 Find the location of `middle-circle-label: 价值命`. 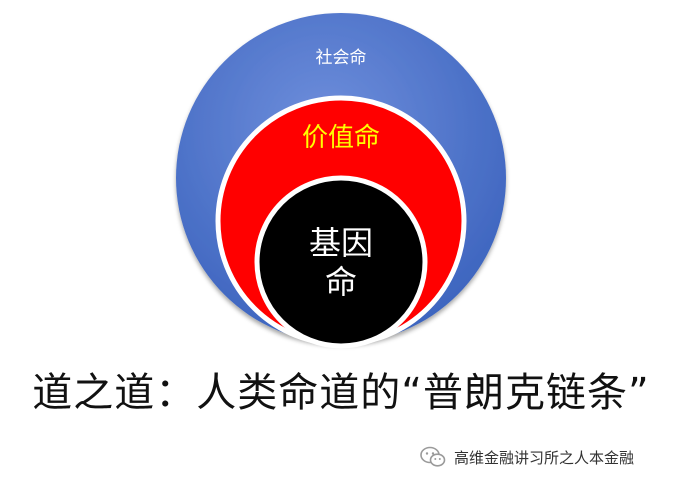

middle-circle-label: 价值命 is located at coordinates (341, 138).